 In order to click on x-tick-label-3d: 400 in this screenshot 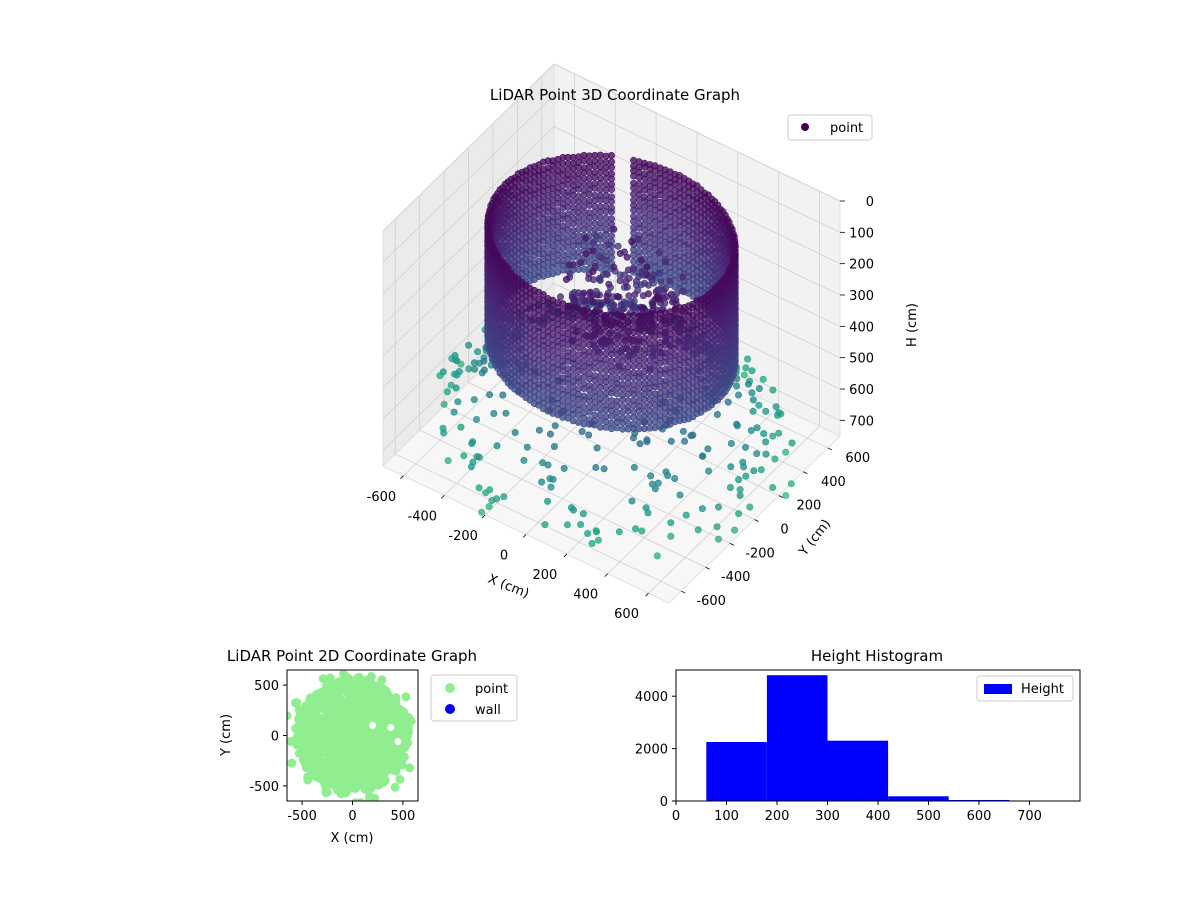, I will do `click(585, 595)`.